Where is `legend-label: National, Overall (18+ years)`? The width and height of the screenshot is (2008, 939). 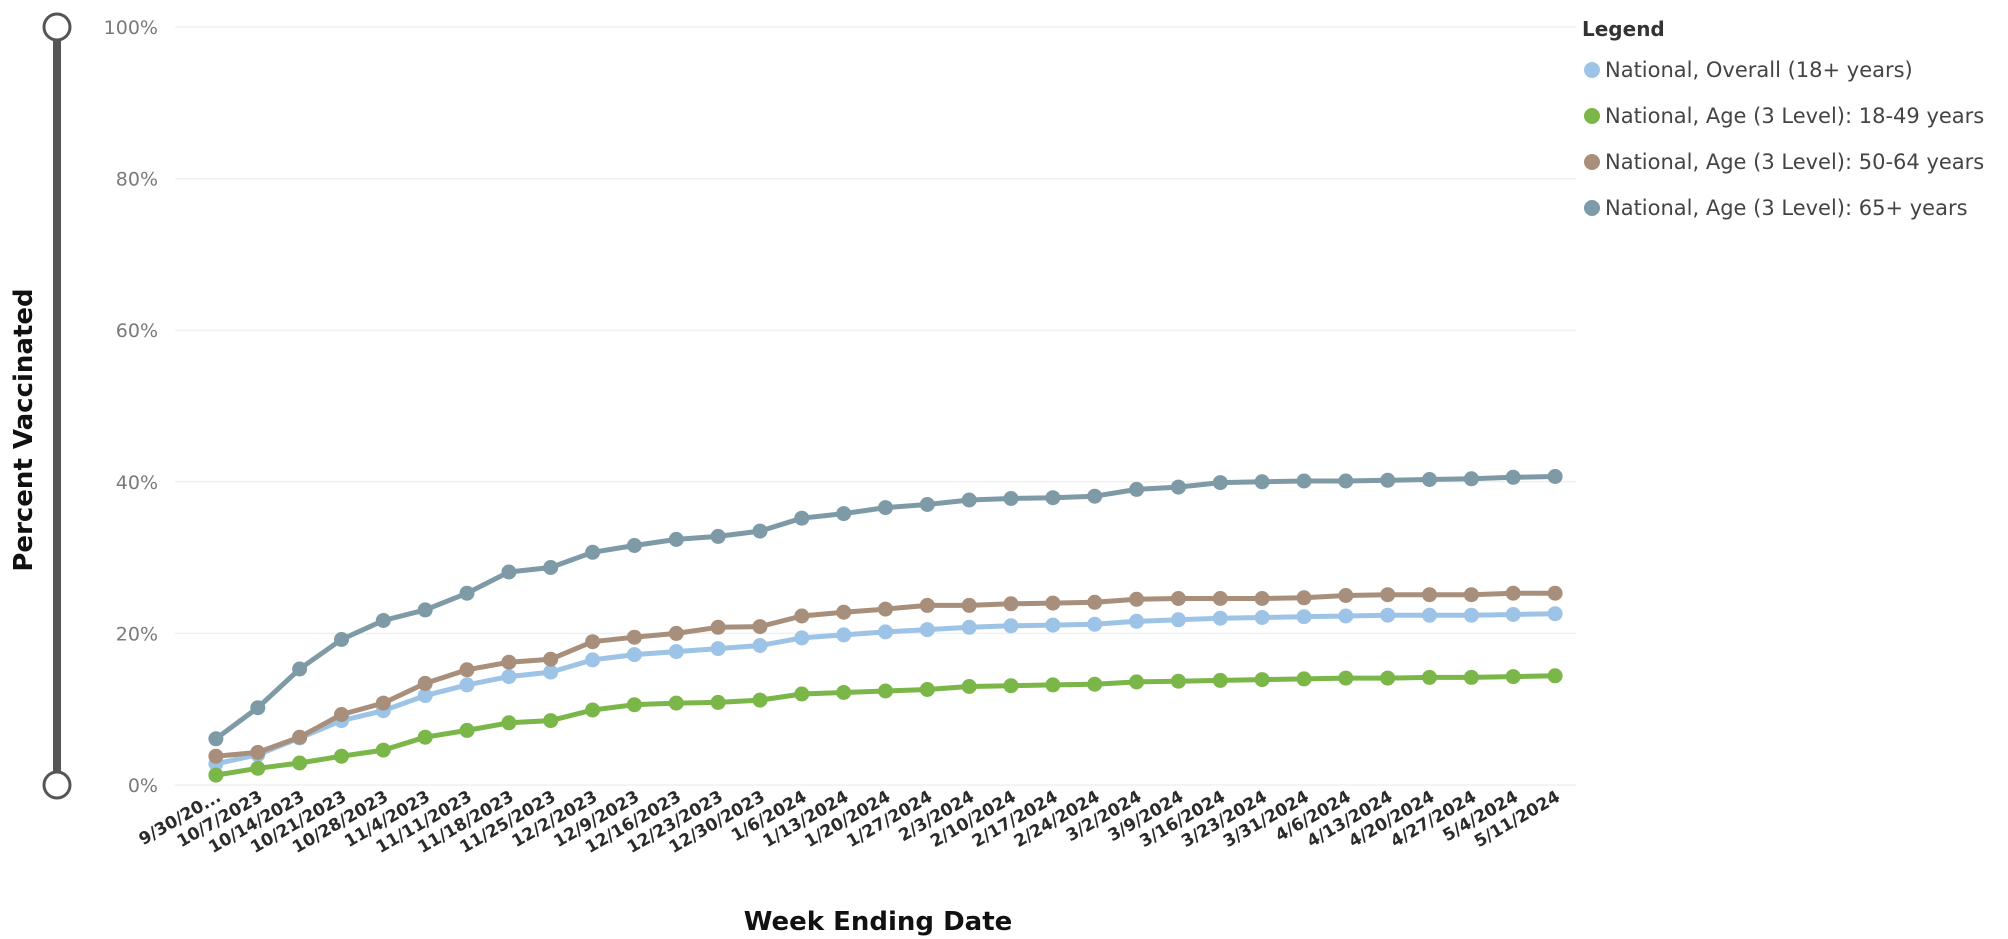
legend-label: National, Overall (18+ years) is located at coordinates (1759, 70).